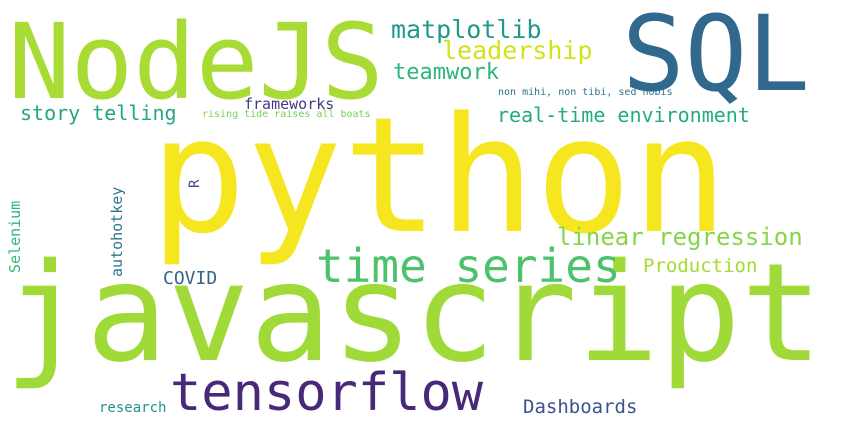 The width and height of the screenshot is (851, 432). Describe the element at coordinates (680, 237) in the screenshot. I see `word-linear-regression: linear regression` at that location.